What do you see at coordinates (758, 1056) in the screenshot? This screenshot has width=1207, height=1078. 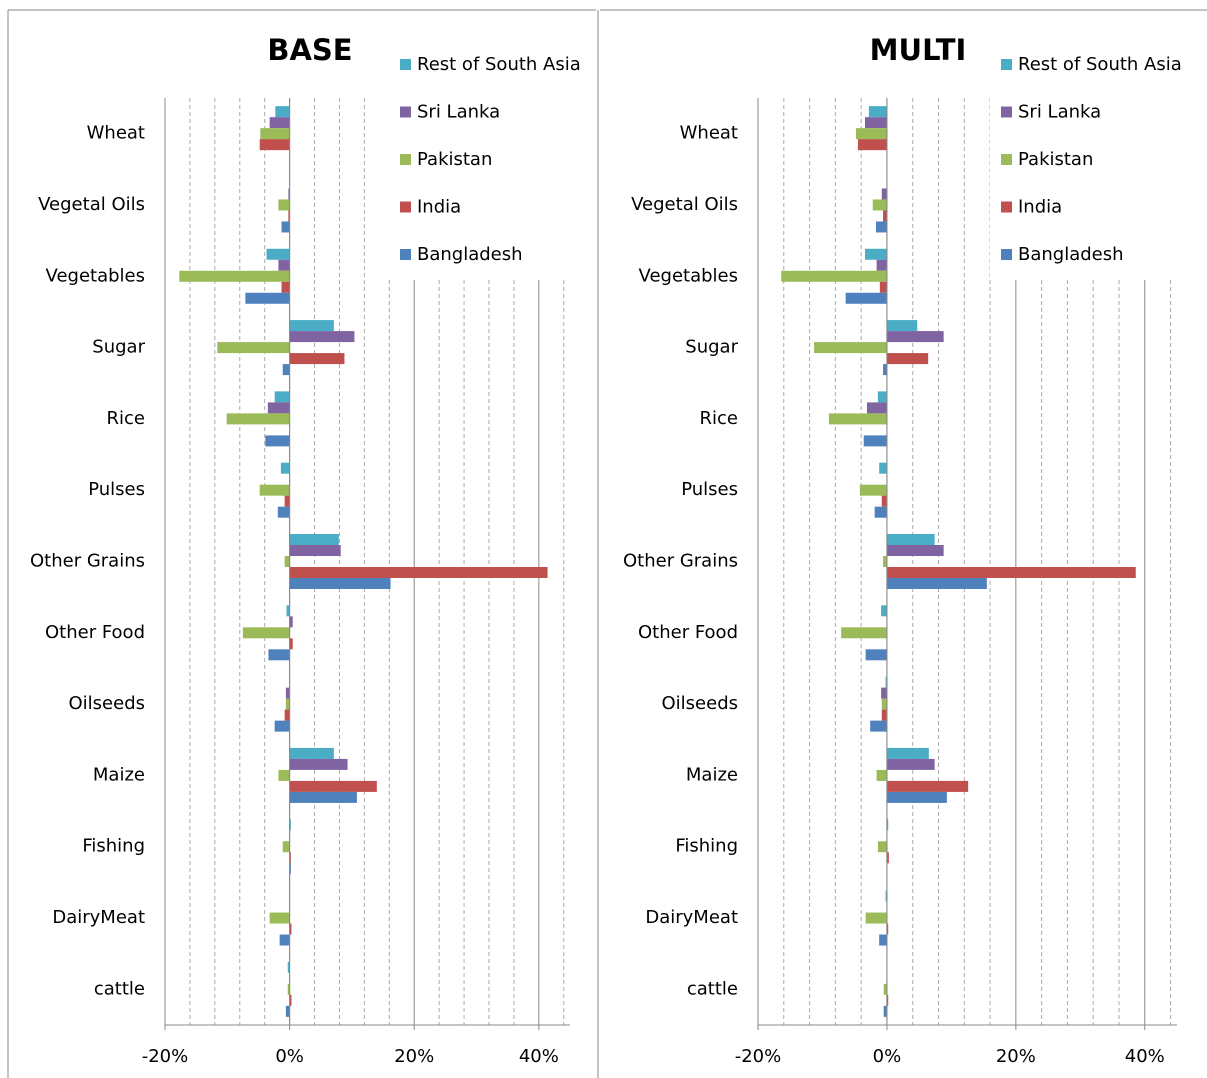 I see `x-tick-label: -20%` at bounding box center [758, 1056].